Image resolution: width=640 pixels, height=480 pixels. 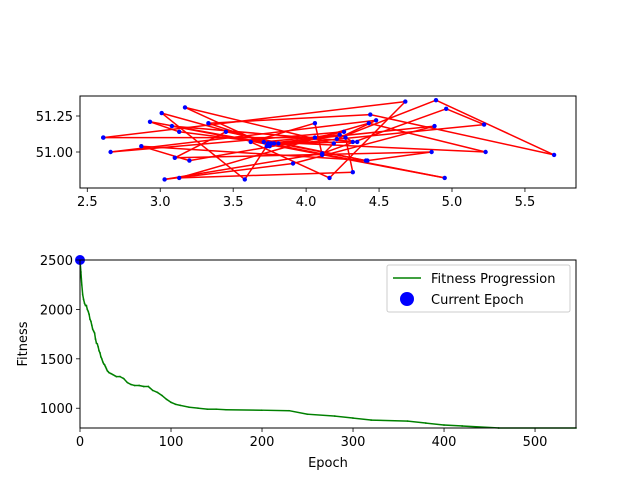 I want to click on fitness-x-tick-label: 0, so click(x=80, y=442).